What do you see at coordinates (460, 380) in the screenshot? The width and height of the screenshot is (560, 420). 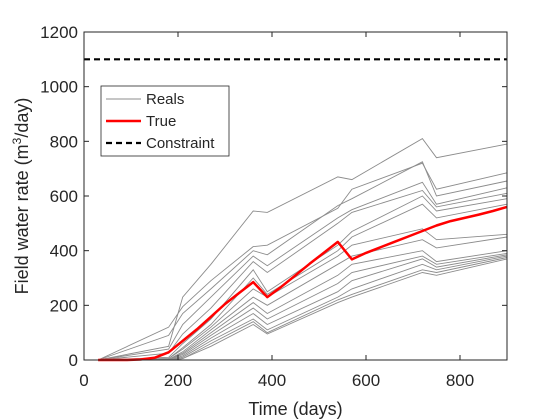 I see `x-tick-label-800: 800` at bounding box center [460, 380].